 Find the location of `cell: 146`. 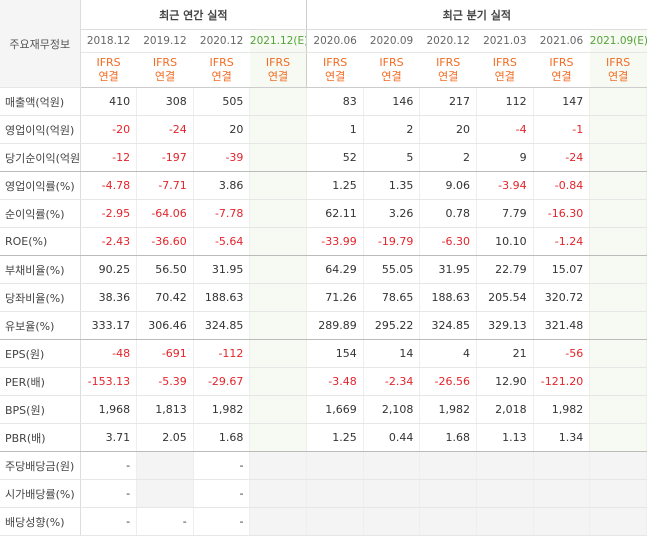

cell: 146 is located at coordinates (392, 101).